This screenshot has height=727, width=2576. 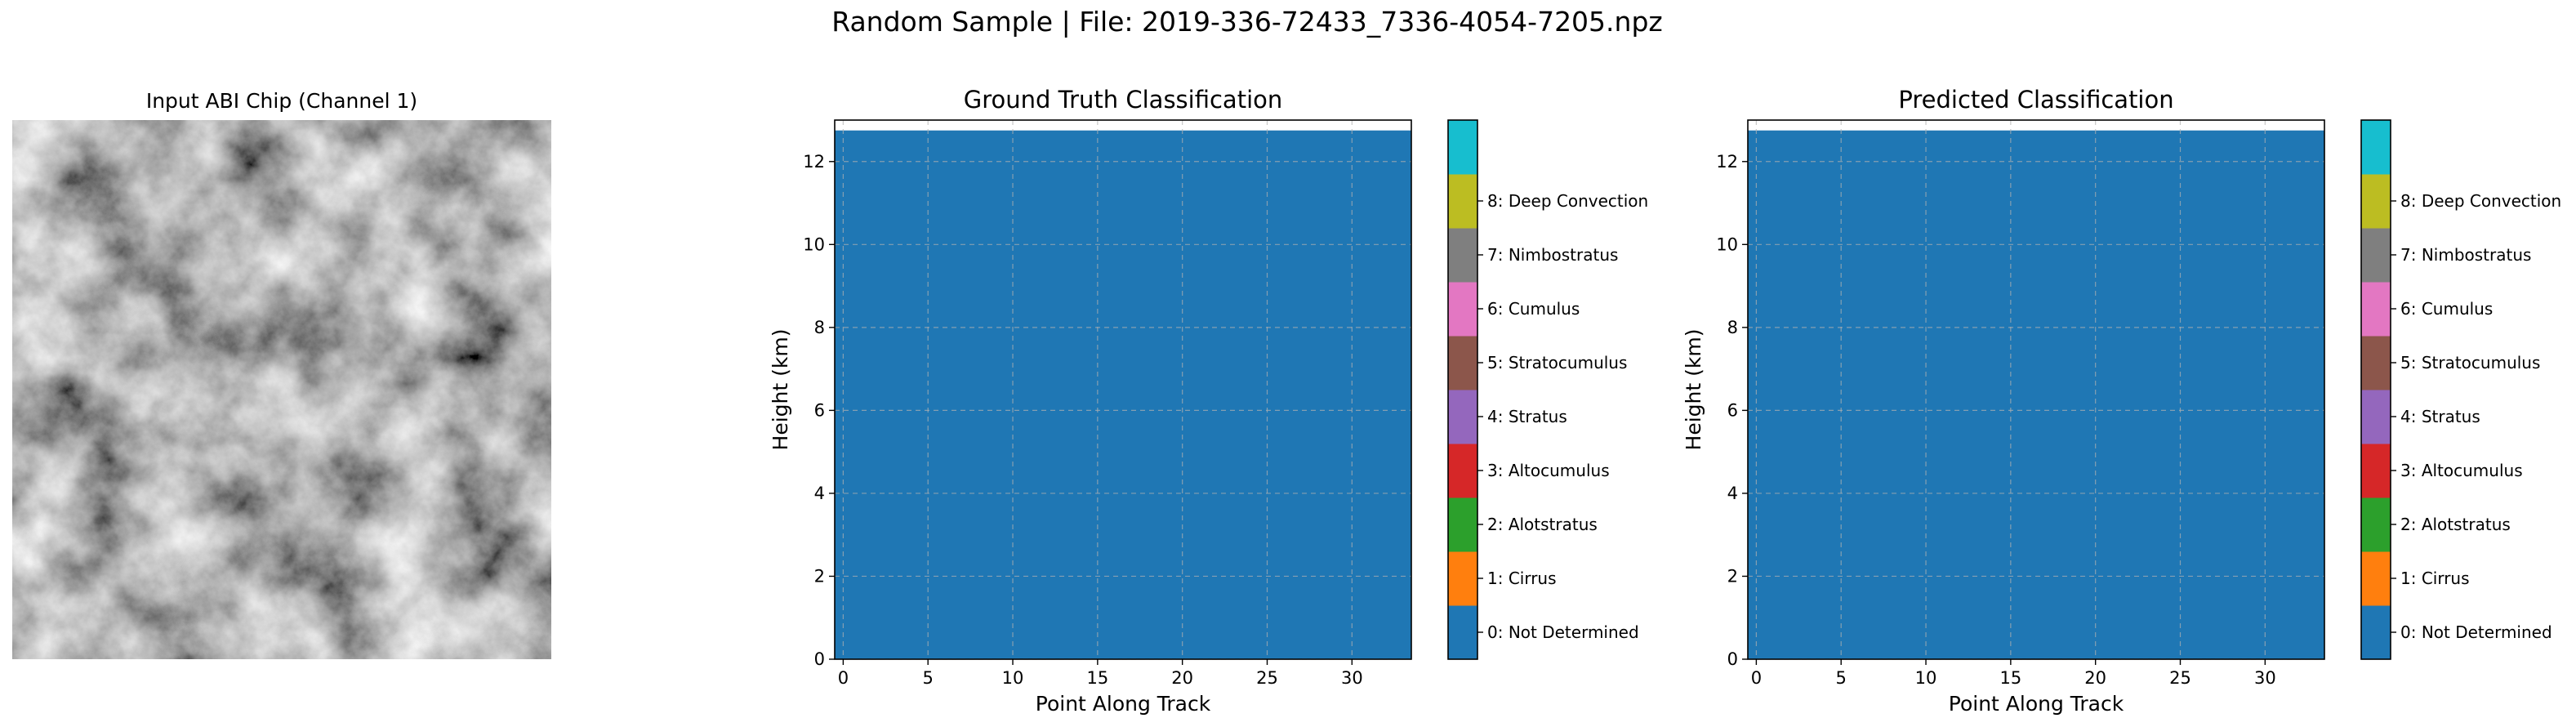 What do you see at coordinates (928, 678) in the screenshot?
I see `gt-xtick-label: 5` at bounding box center [928, 678].